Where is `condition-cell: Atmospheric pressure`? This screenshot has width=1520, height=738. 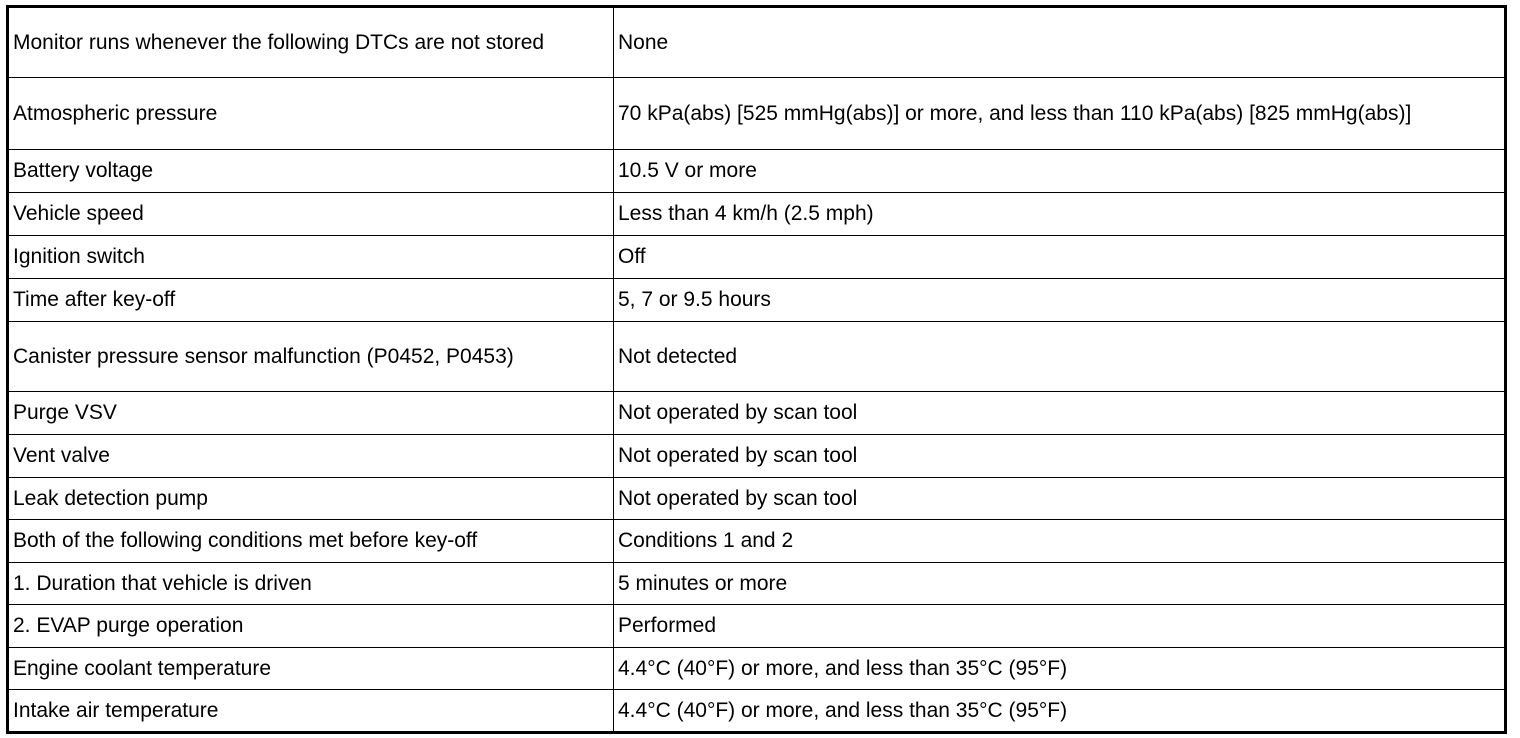
condition-cell: Atmospheric pressure is located at coordinates (310, 113).